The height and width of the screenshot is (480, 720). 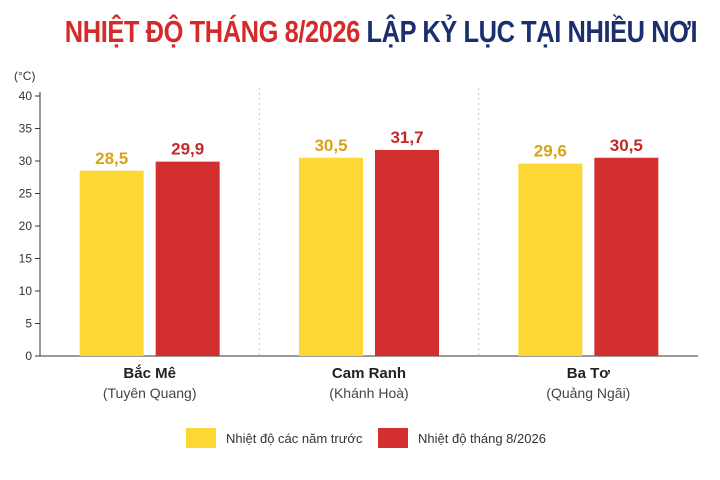 What do you see at coordinates (589, 373) in the screenshot?
I see `x-category-label: Ba Tơ` at bounding box center [589, 373].